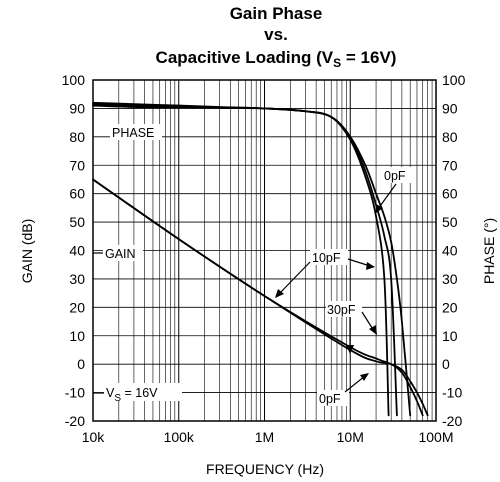  Describe the element at coordinates (77, 336) in the screenshot. I see `y-tick-label-left: 10` at that location.